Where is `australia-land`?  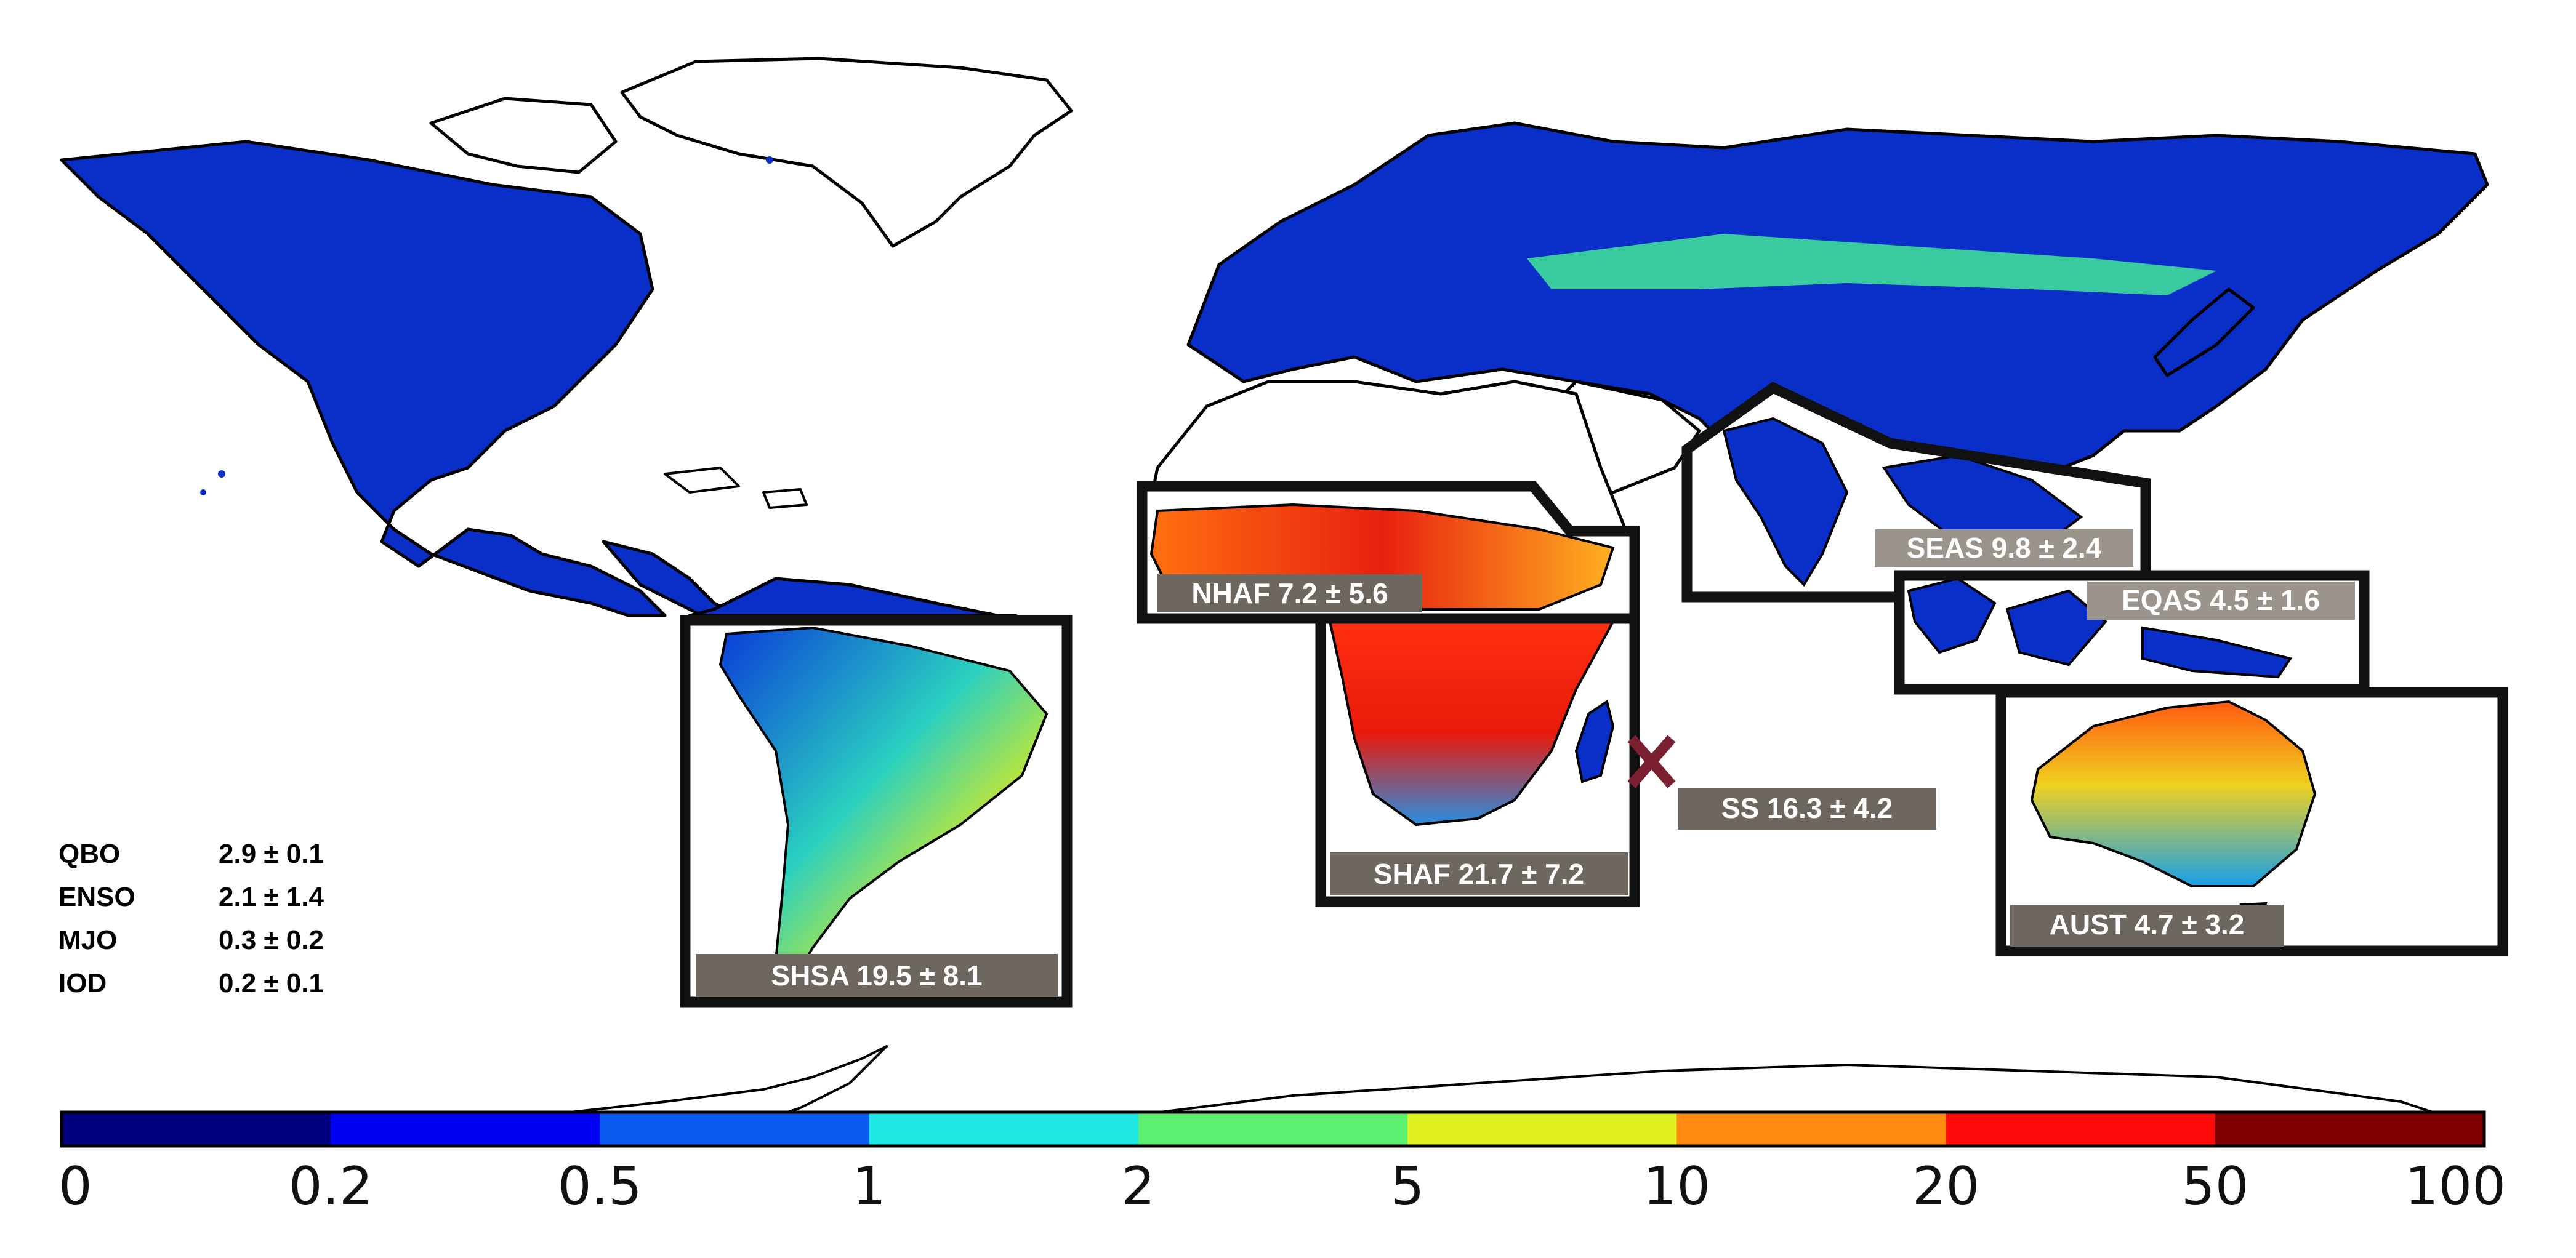
australia-land is located at coordinates (2173, 794).